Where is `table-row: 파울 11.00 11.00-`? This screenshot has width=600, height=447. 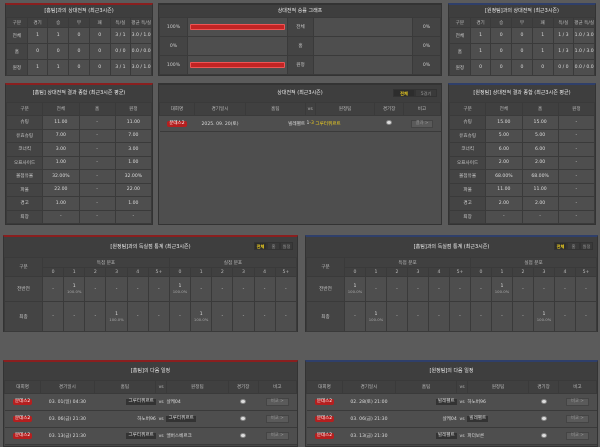
table-row: 파울 11.00 11.00- is located at coordinates (522, 189).